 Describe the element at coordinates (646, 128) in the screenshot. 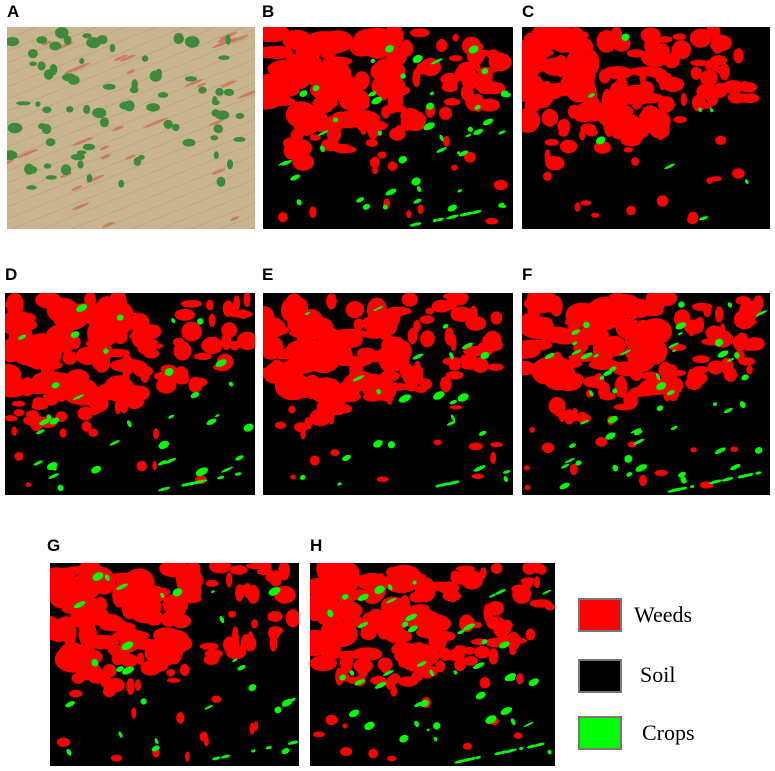

I see `panel-c-classification-map` at that location.